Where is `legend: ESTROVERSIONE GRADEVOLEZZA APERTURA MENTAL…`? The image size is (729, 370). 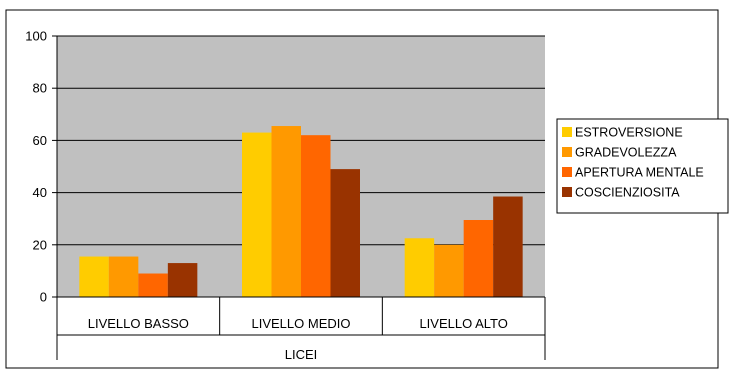 legend: ESTROVERSIONE GRADEVOLEZZA APERTURA MENTAL… is located at coordinates (642, 166).